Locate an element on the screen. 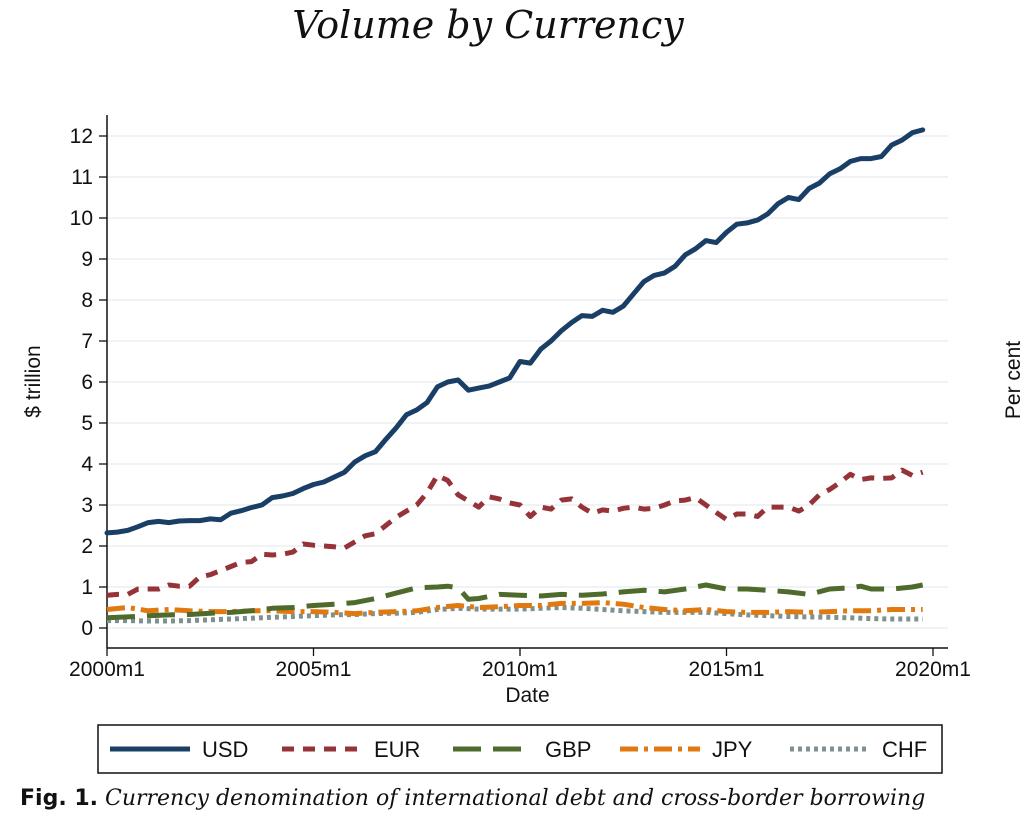 The height and width of the screenshot is (819, 1026). x-tick-label: 2010m1 is located at coordinates (520, 669).